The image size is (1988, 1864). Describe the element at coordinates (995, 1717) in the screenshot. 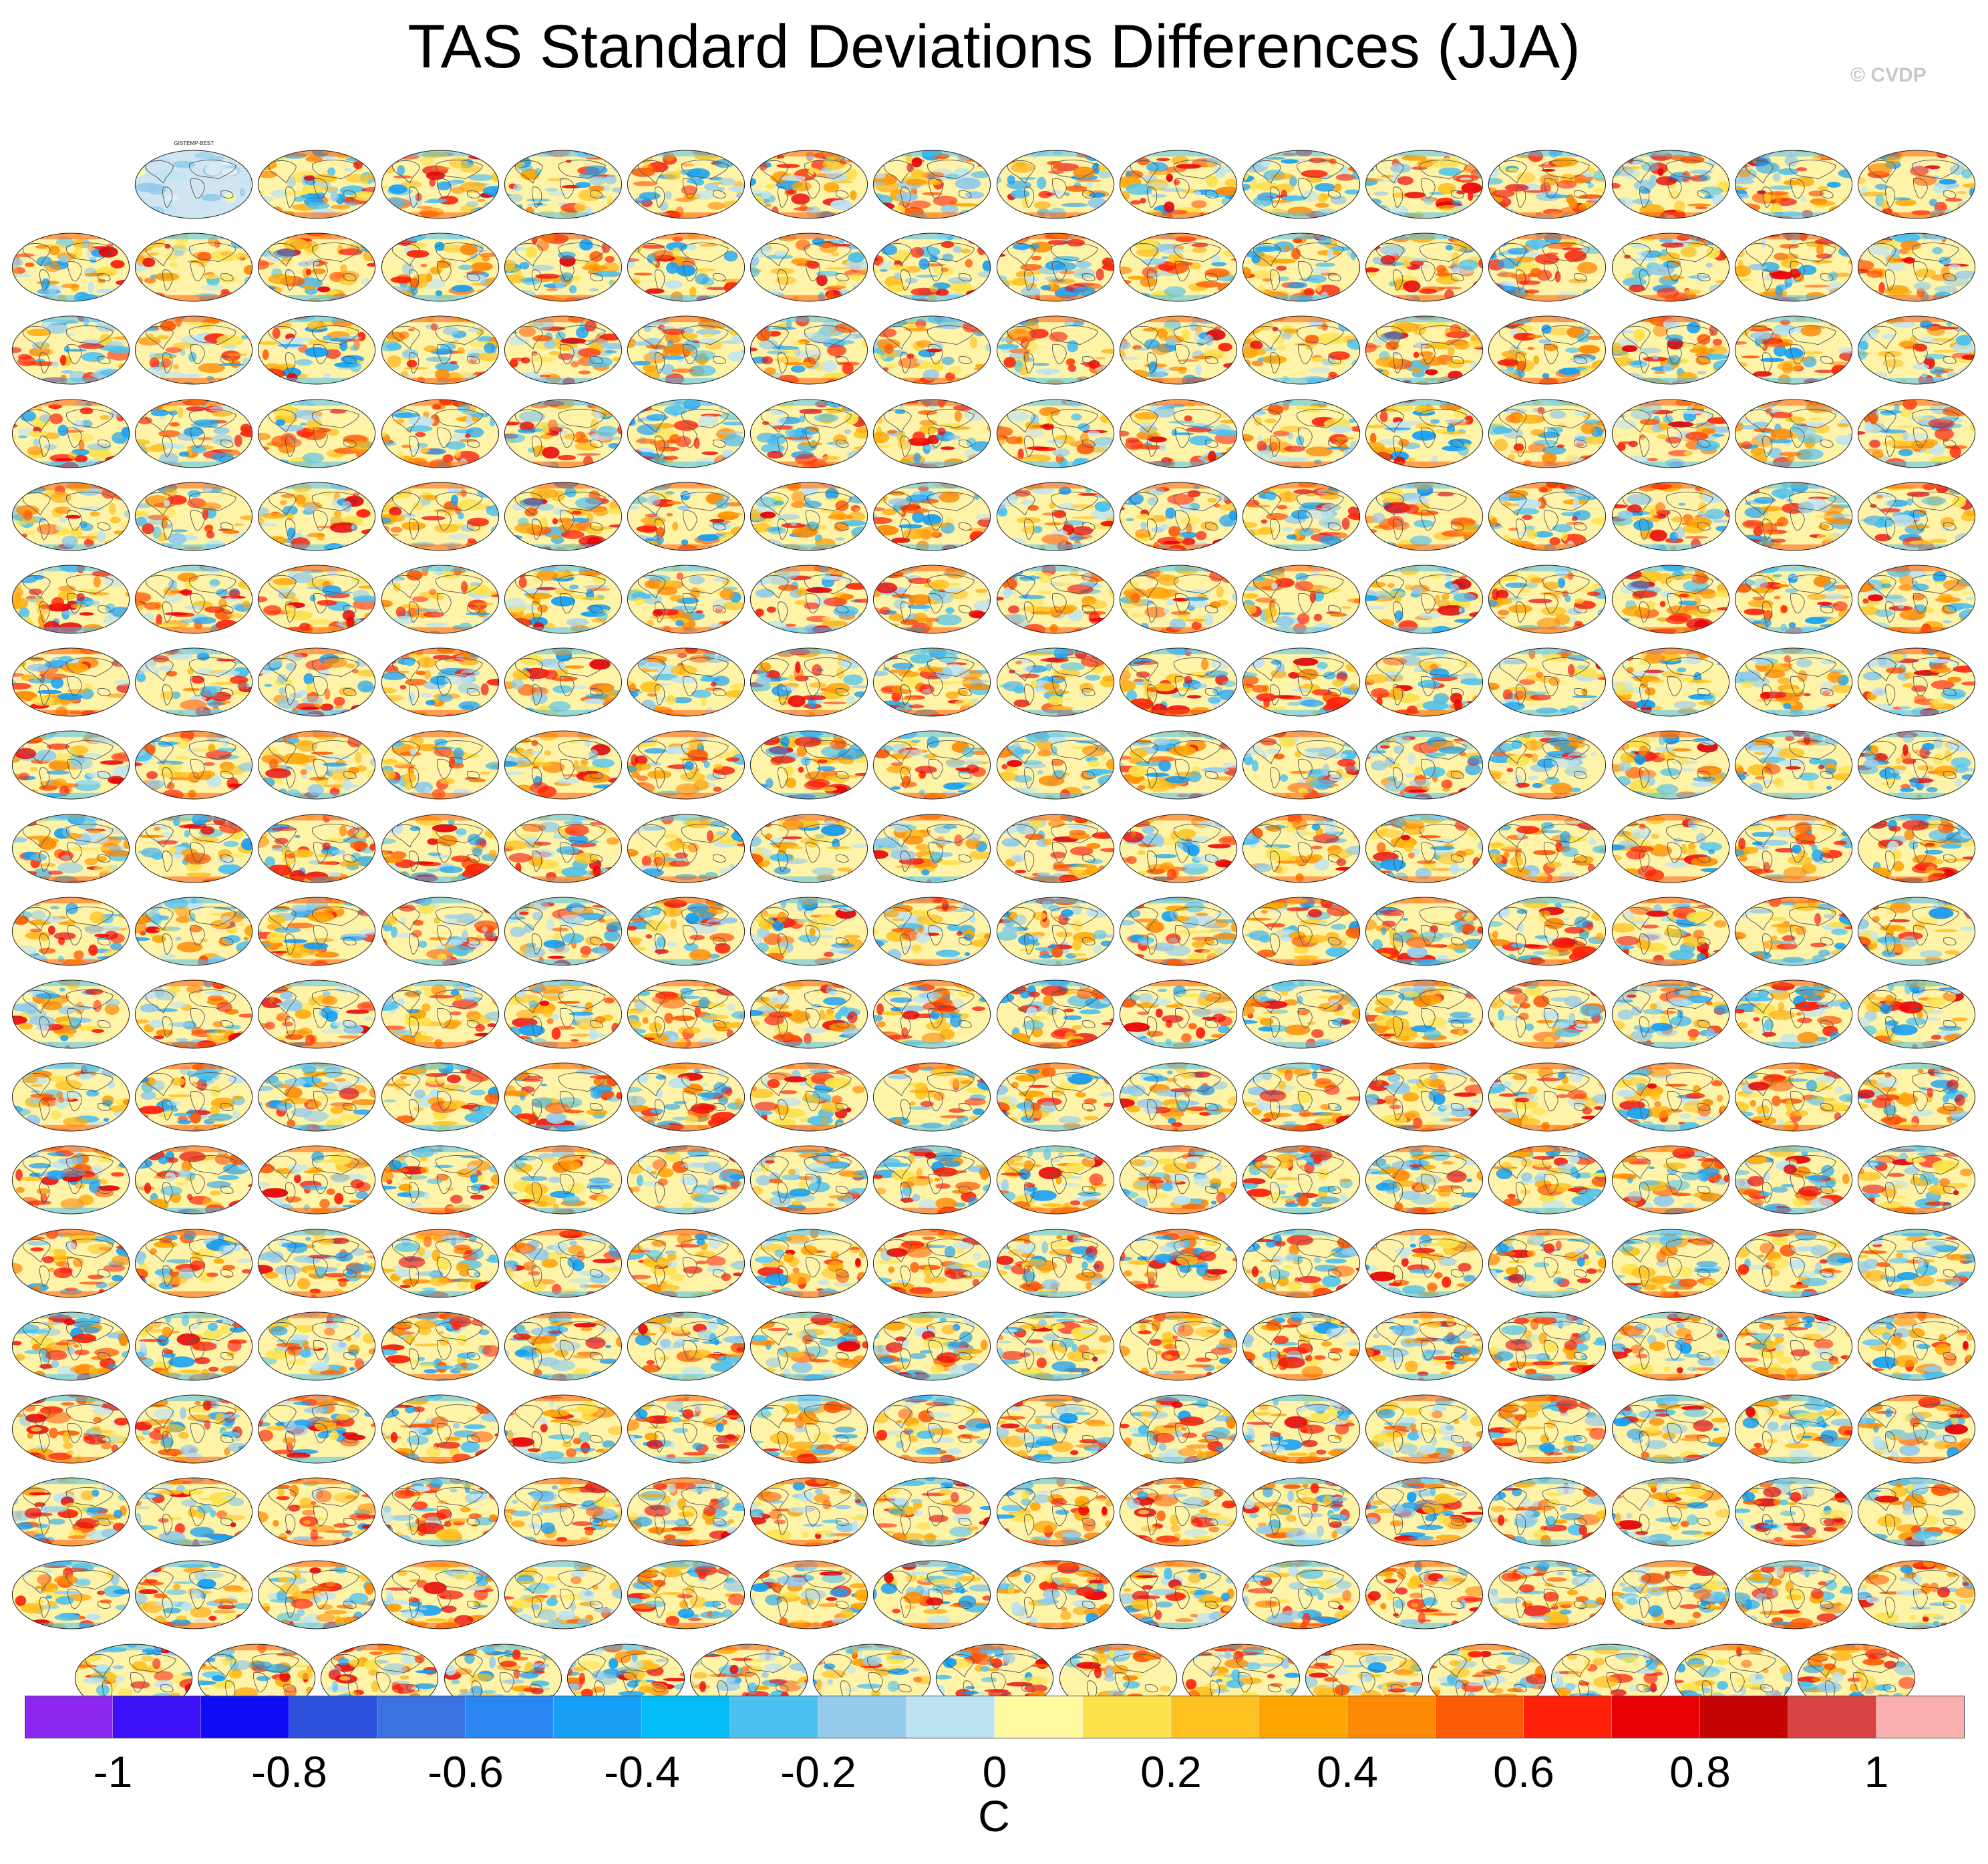

I see `colorbar` at that location.